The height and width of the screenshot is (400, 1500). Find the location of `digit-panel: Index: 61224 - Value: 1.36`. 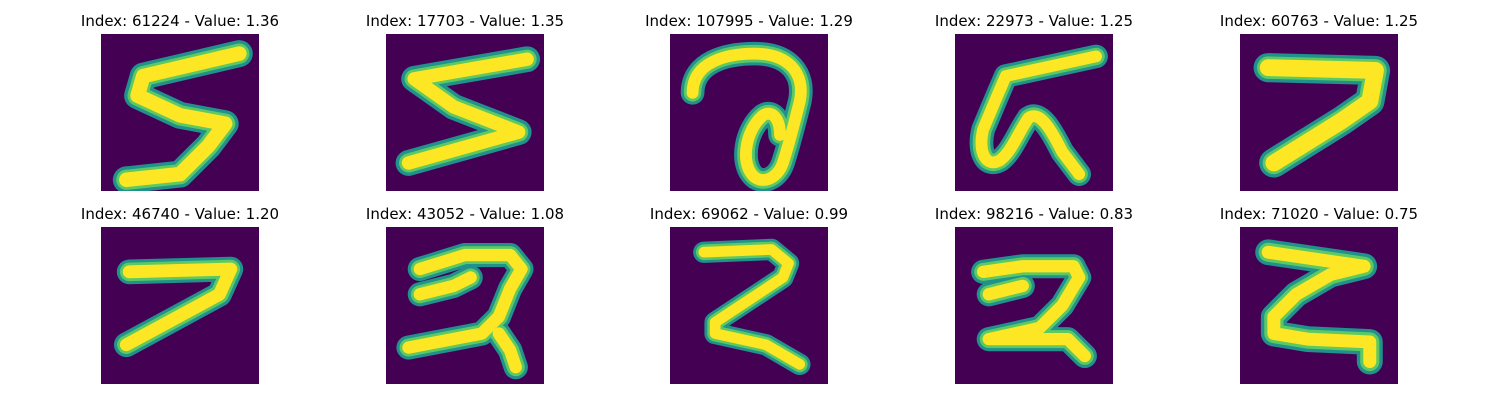

digit-panel: Index: 61224 - Value: 1.36 is located at coordinates (180, 107).